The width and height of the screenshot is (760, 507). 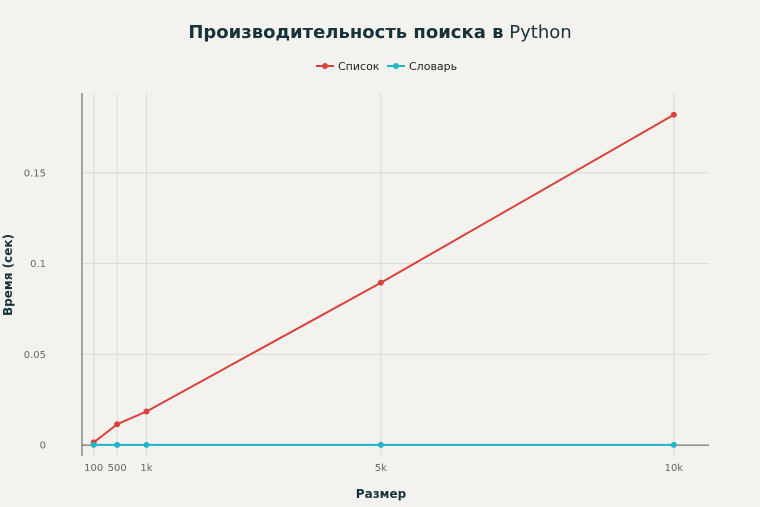 What do you see at coordinates (381, 494) in the screenshot?
I see `x-axis-title: Размер` at bounding box center [381, 494].